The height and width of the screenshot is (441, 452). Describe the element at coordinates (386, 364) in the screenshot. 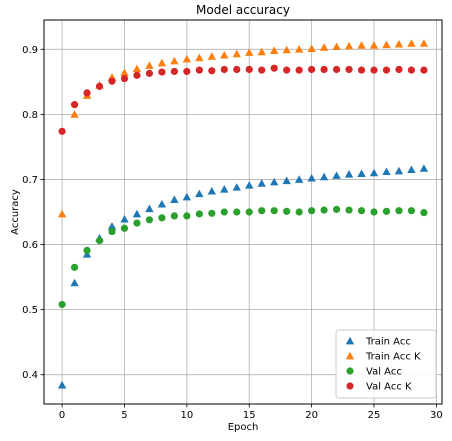

I see `legend: Train Acc Train Acc K Val Acc Val Acc K` at that location.